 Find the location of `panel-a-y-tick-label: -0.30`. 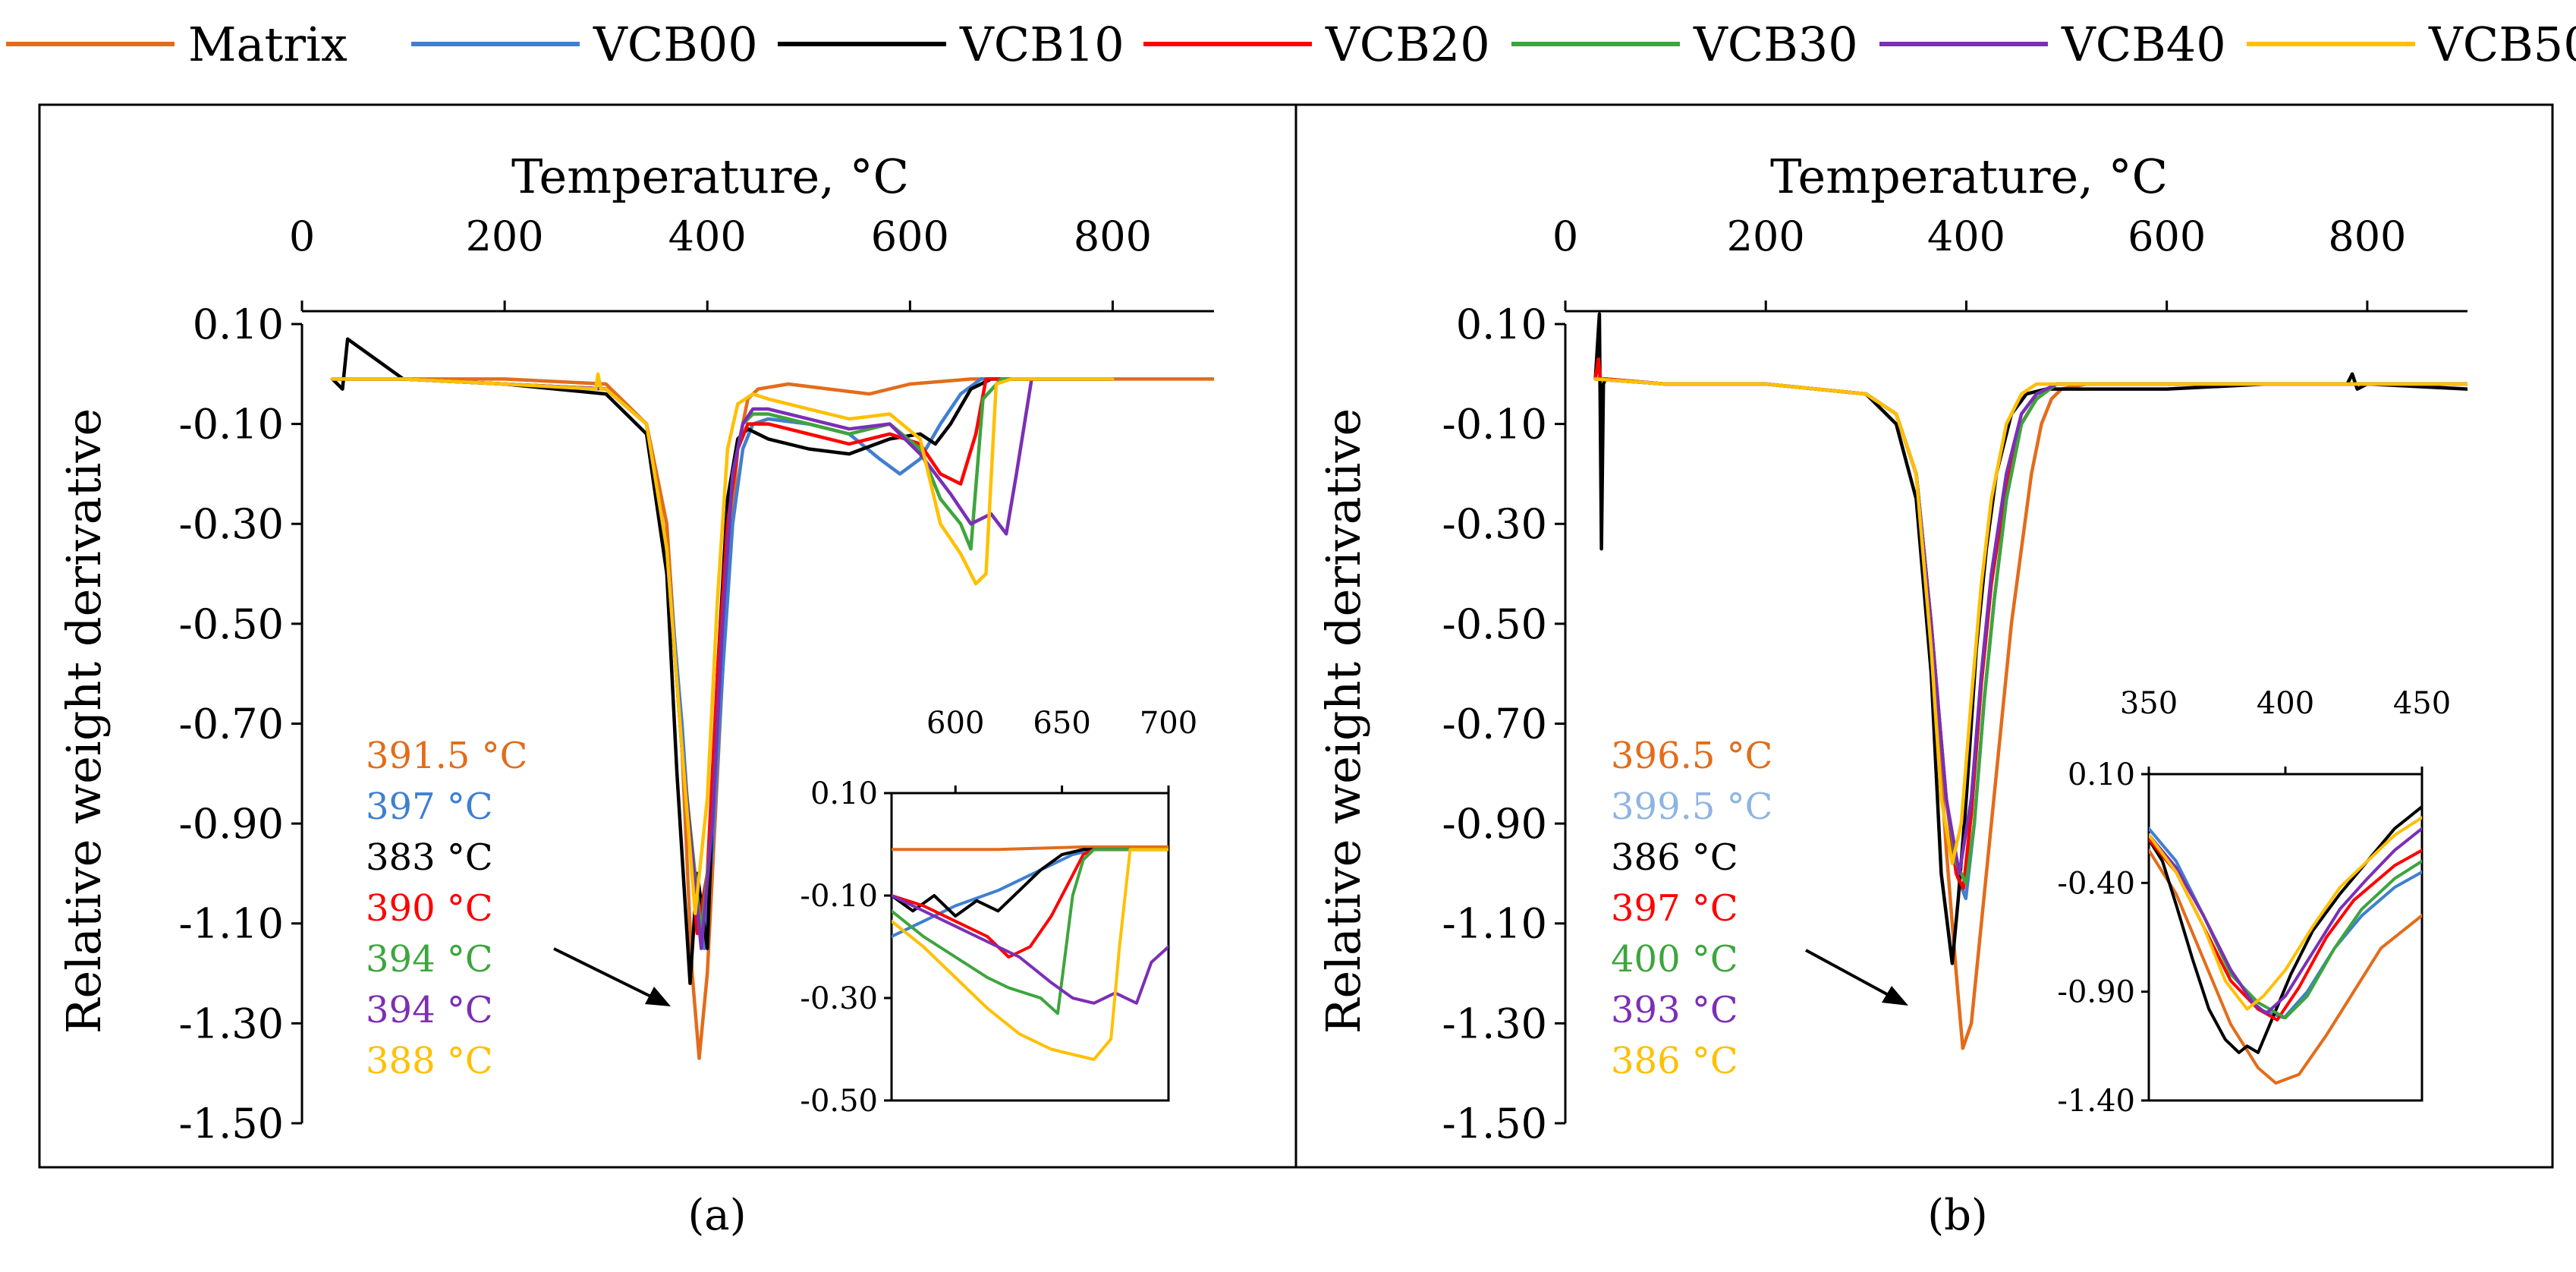

panel-a-y-tick-label: -0.30 is located at coordinates (231, 524).